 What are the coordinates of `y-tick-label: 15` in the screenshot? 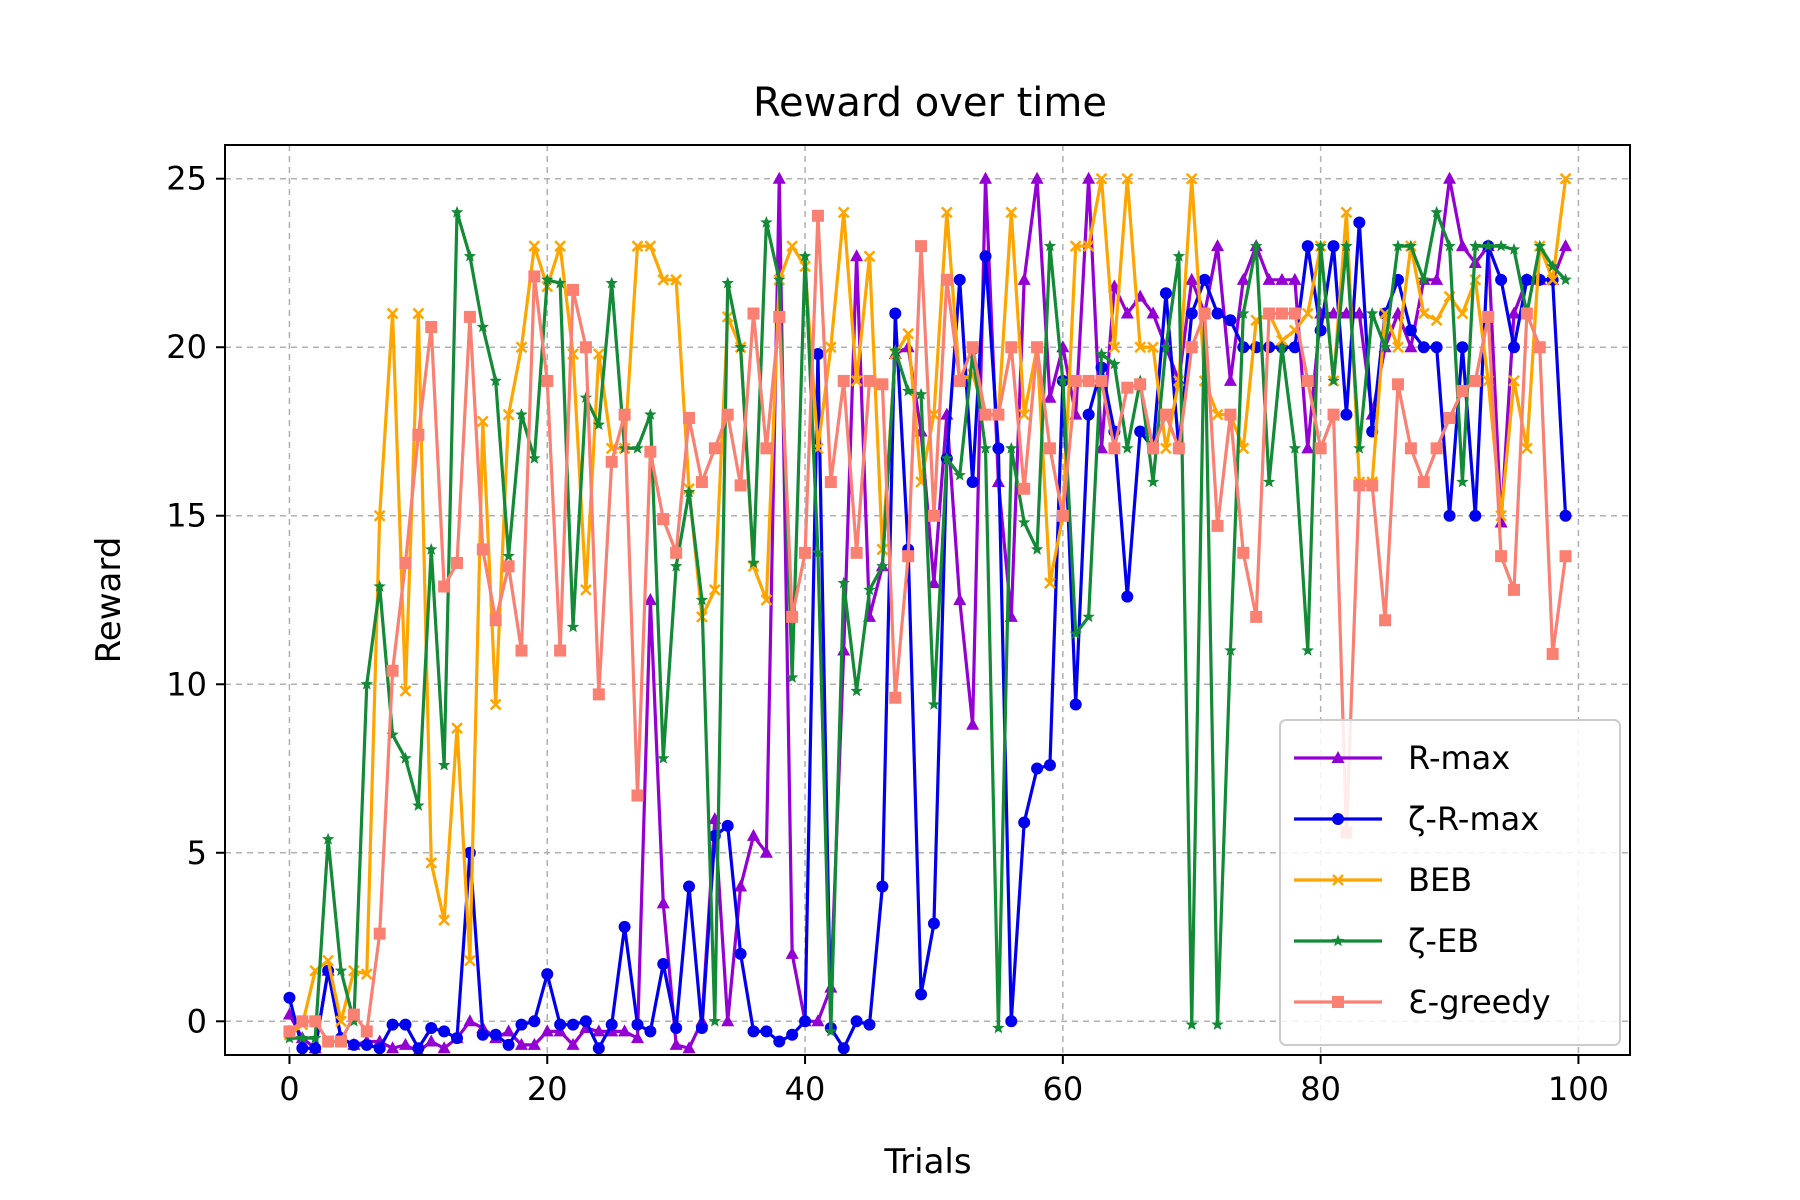 It's located at (186, 516).